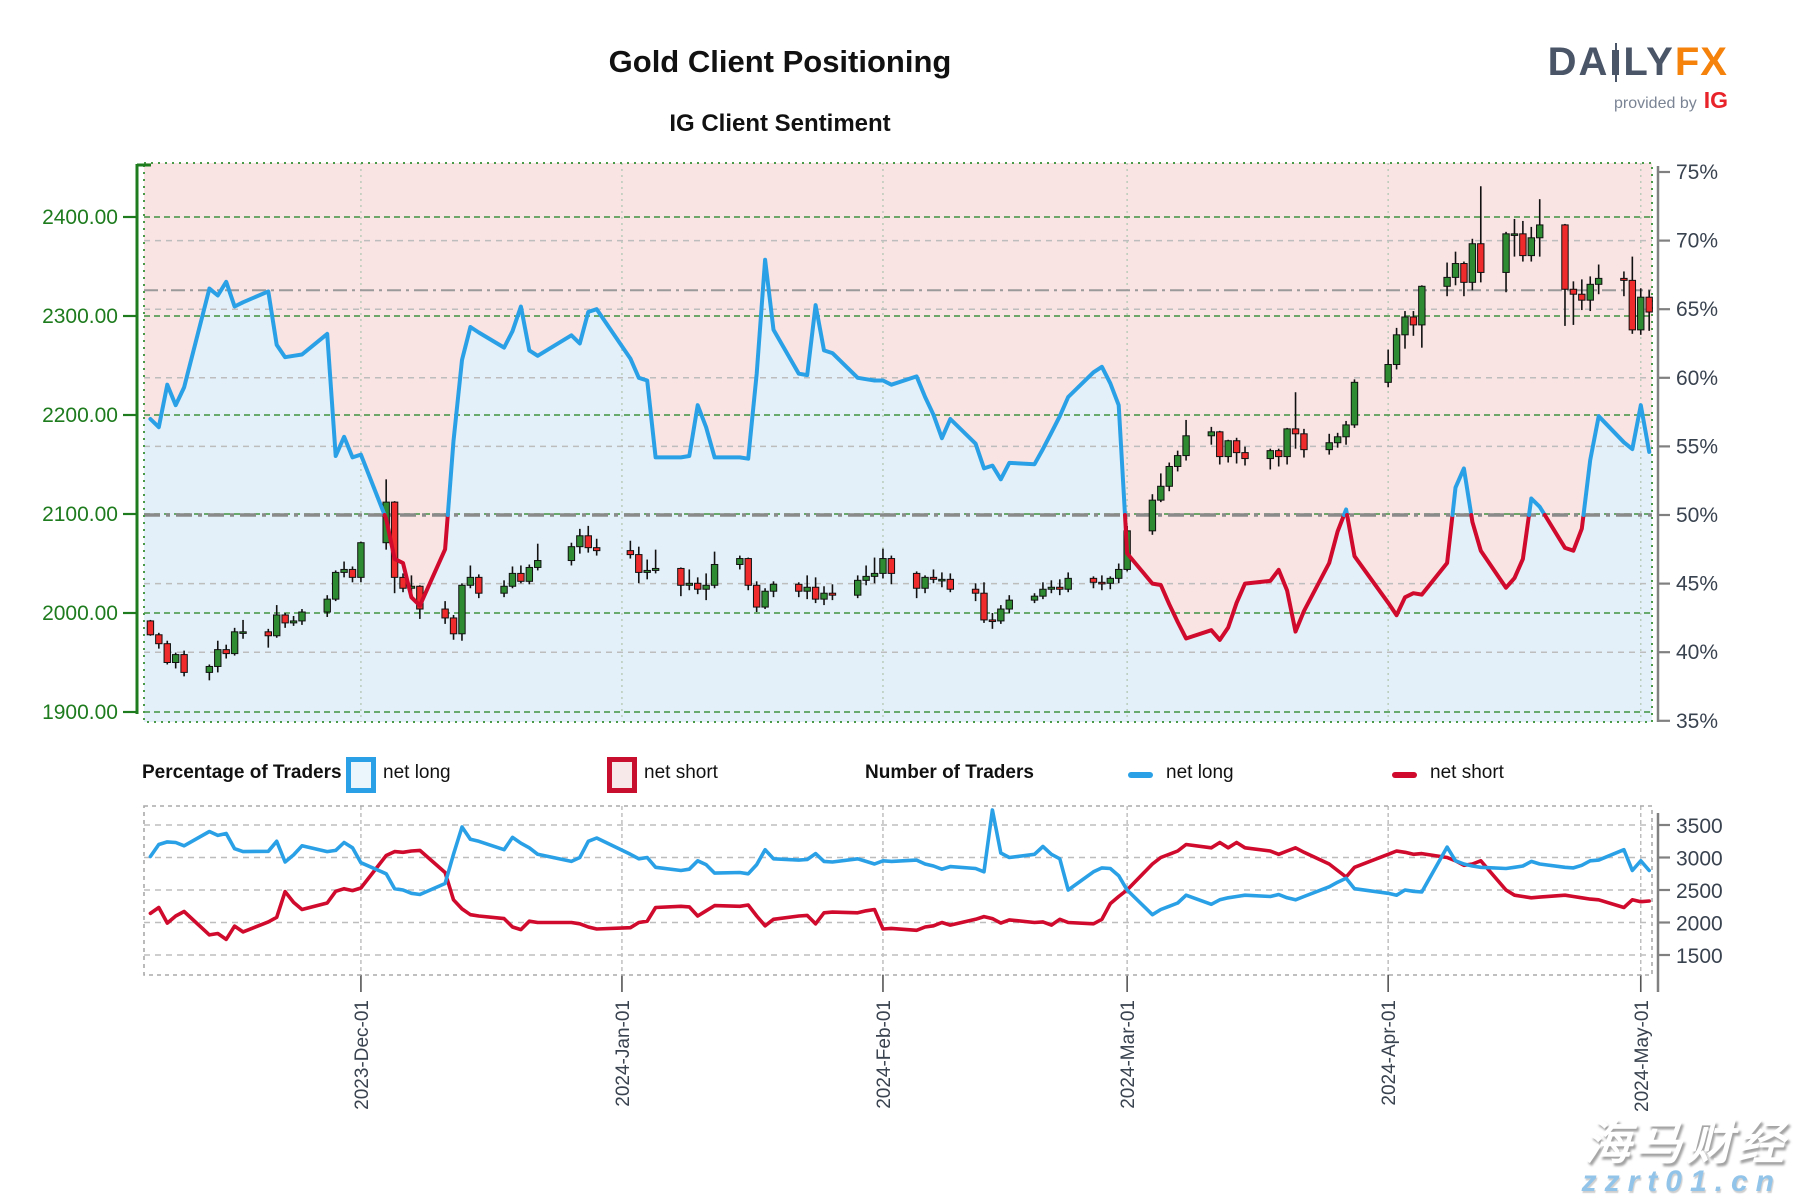 The width and height of the screenshot is (1800, 1200). Describe the element at coordinates (1715, 100) in the screenshot. I see `ig-logo: IG` at that location.